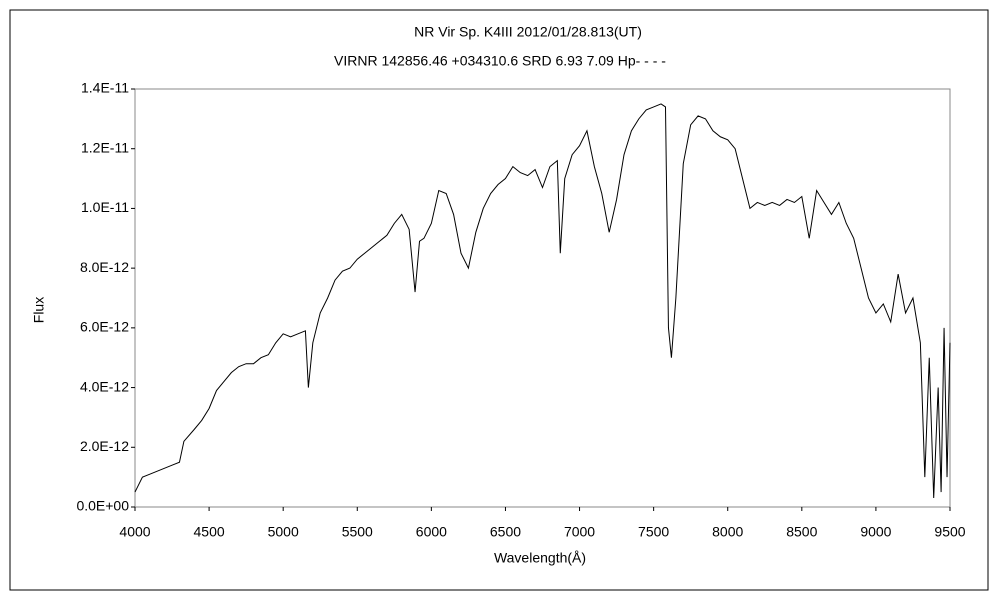 This screenshot has width=1000, height=600. I want to click on x-tick-label: 9000, so click(875, 532).